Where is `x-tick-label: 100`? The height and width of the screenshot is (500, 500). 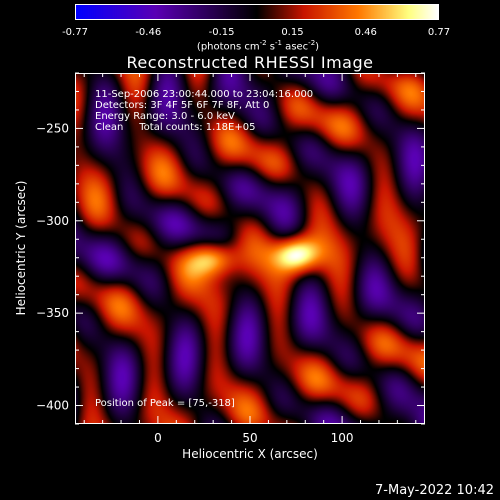
x-tick-label: 100 is located at coordinates (342, 438).